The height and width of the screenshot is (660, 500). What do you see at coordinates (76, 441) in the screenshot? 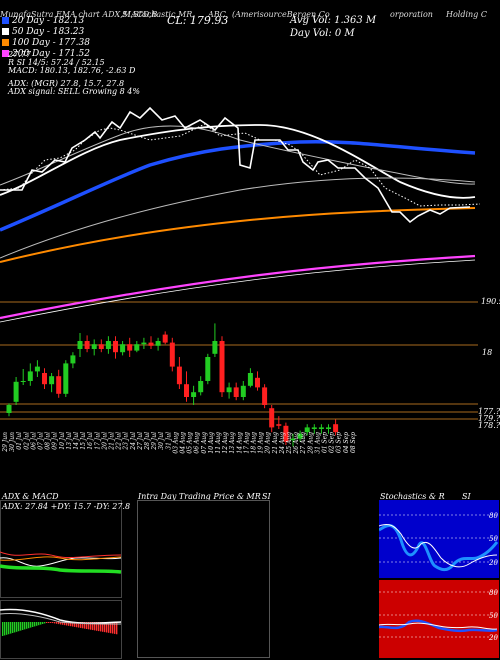
I see `x-date-label: 14 Jul` at bounding box center [76, 441].